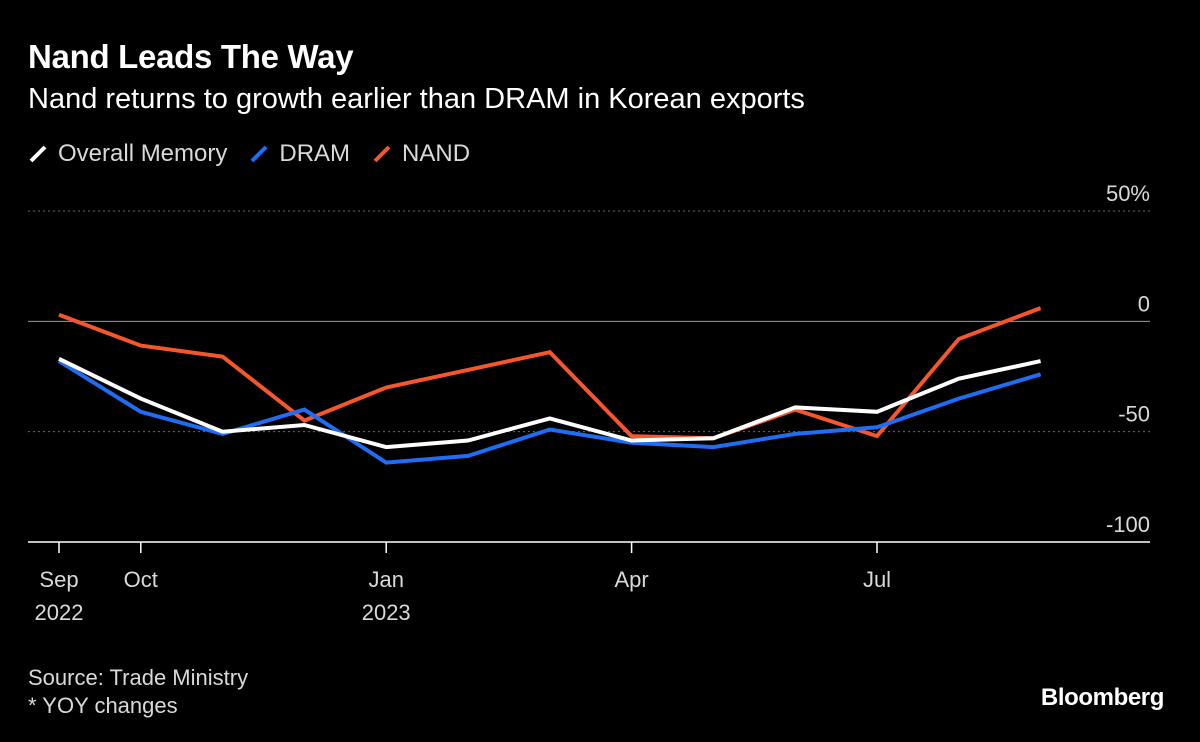 This screenshot has width=1200, height=742. What do you see at coordinates (1128, 524) in the screenshot?
I see `y-tick-label: -100` at bounding box center [1128, 524].